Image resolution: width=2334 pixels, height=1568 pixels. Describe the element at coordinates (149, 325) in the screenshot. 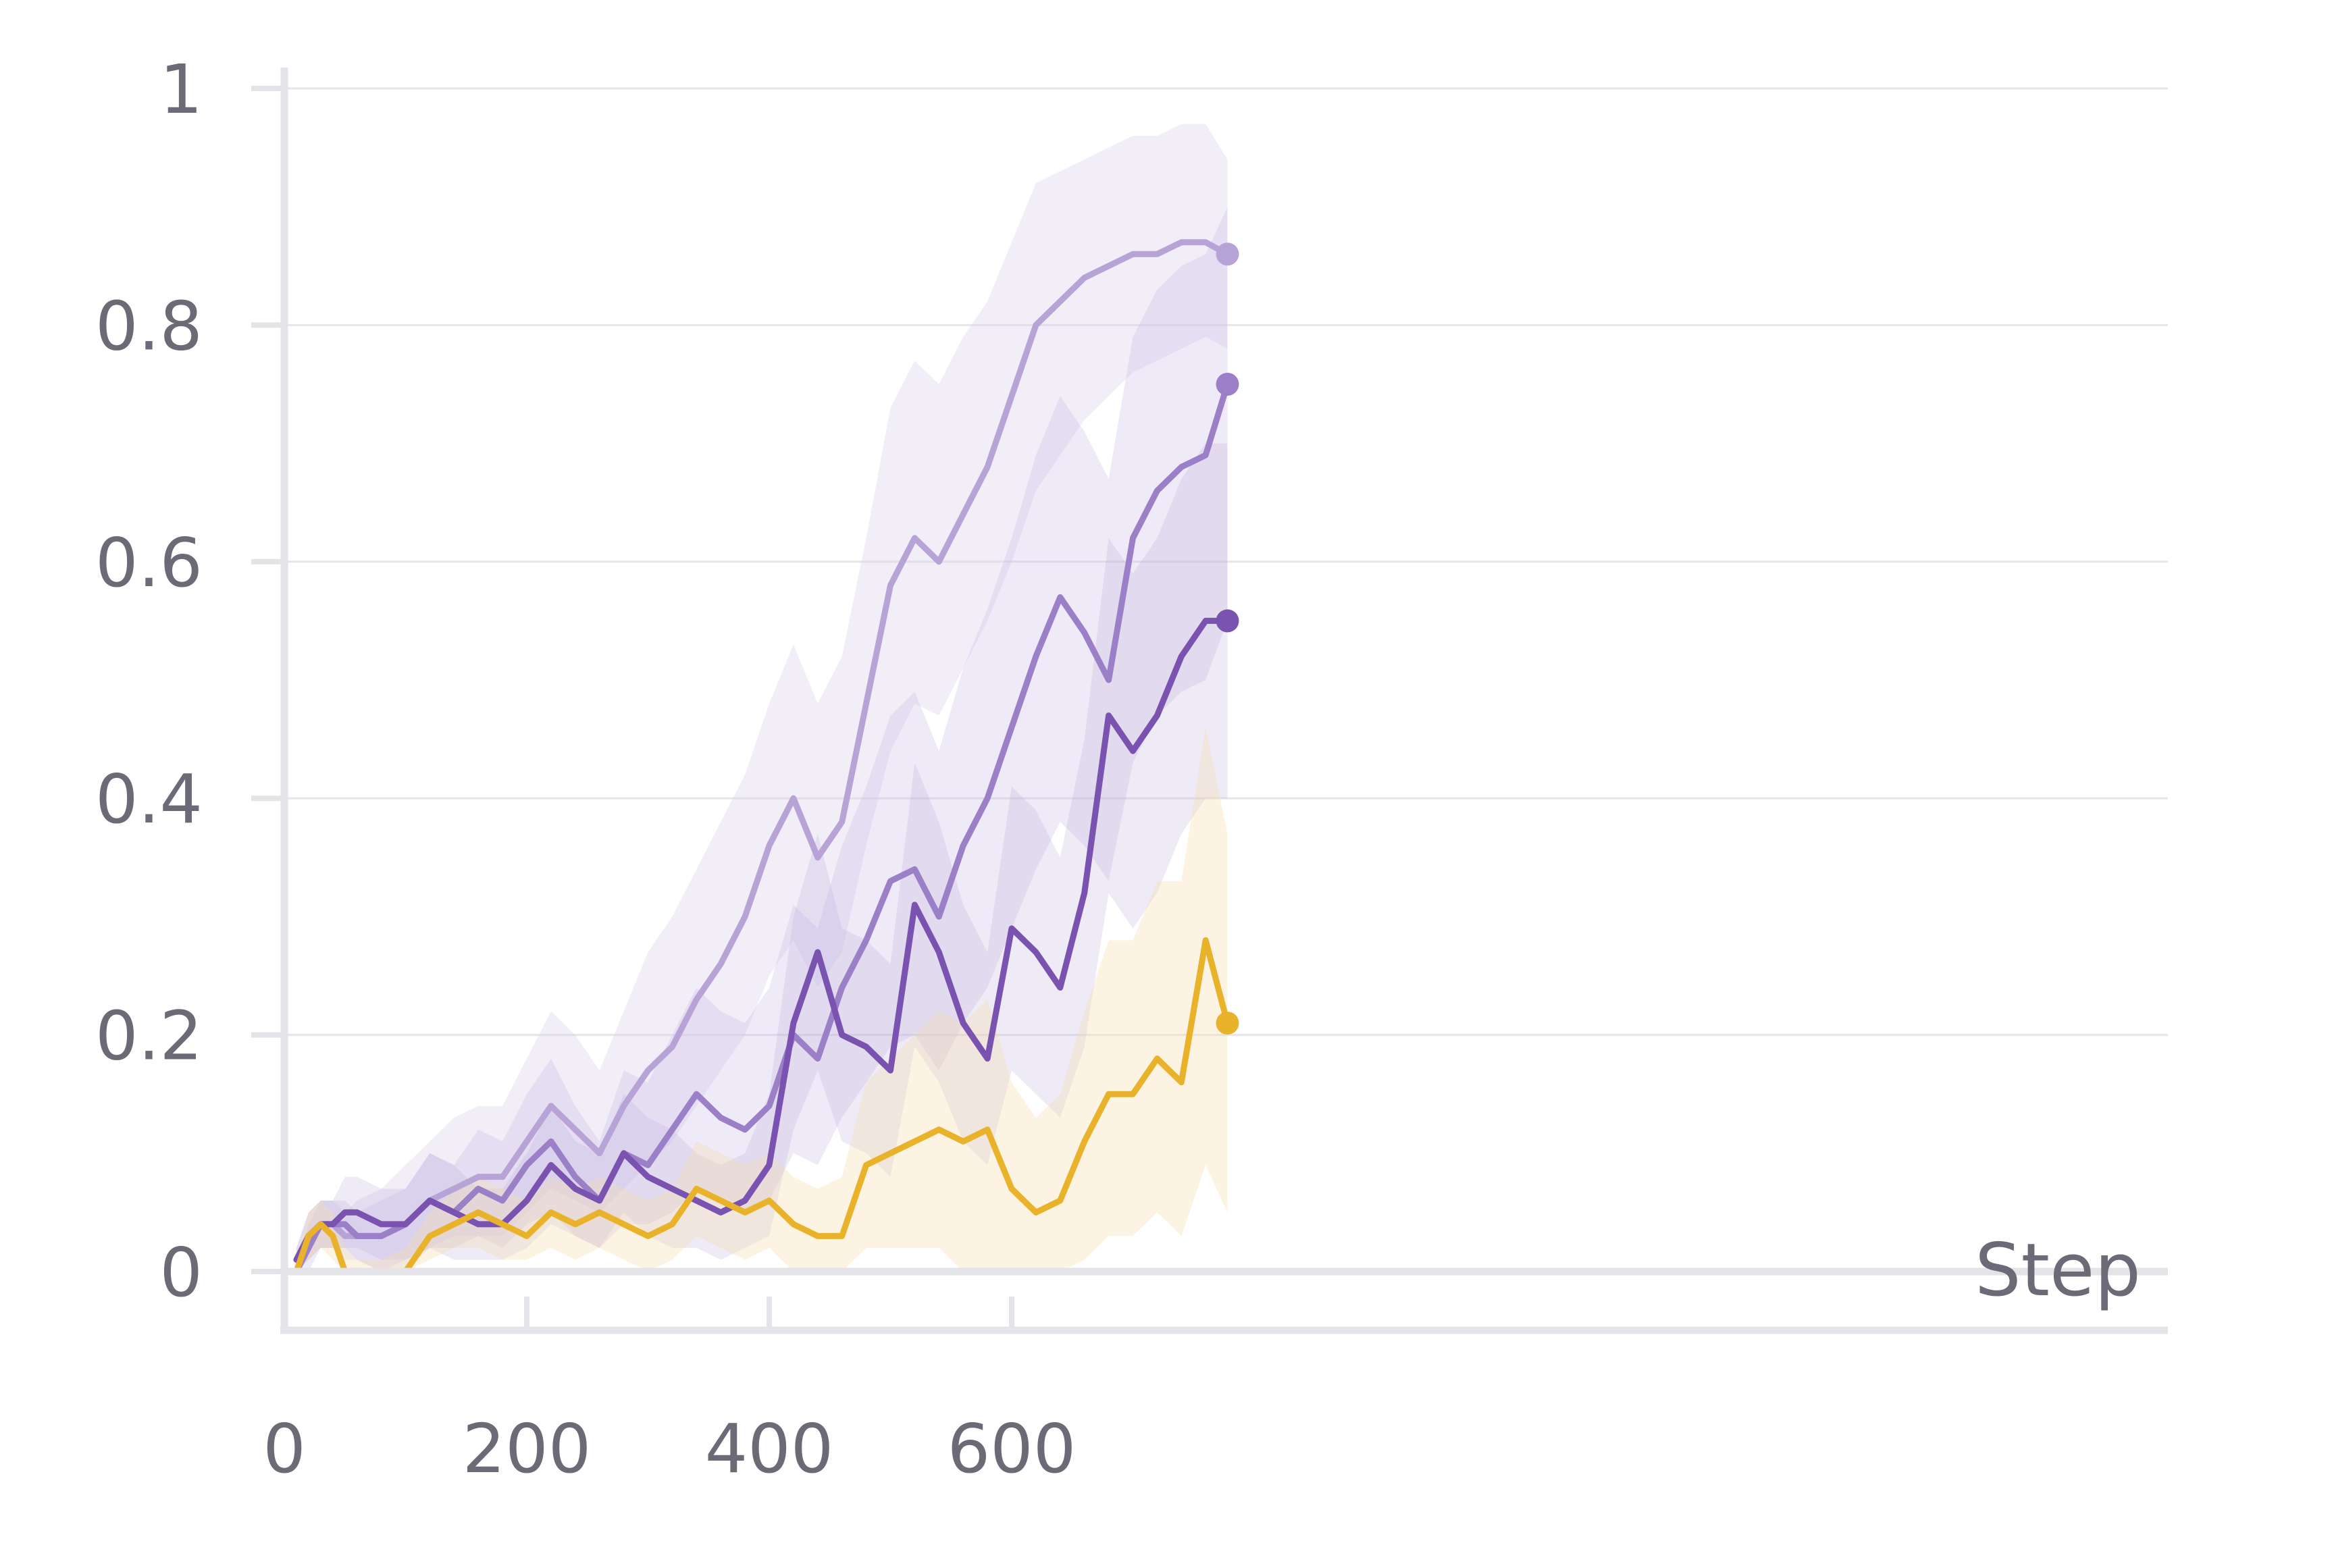

I see `y-tick-label: 0.8` at that location.